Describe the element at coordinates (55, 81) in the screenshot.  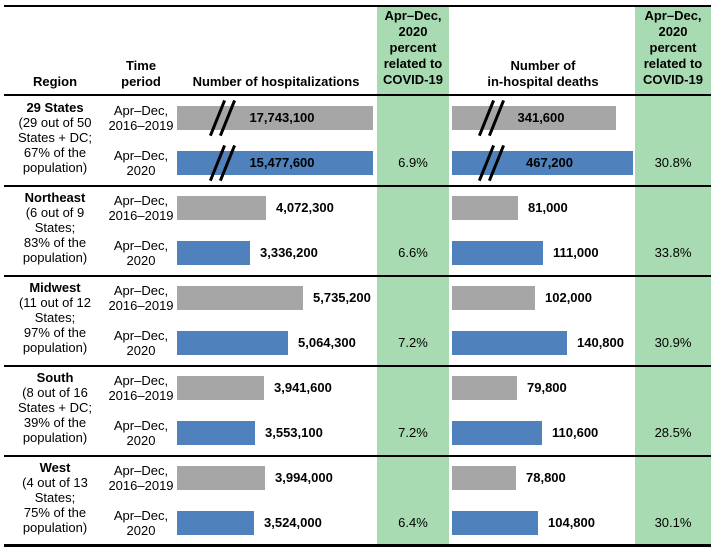
I see `header-region: Region` at that location.